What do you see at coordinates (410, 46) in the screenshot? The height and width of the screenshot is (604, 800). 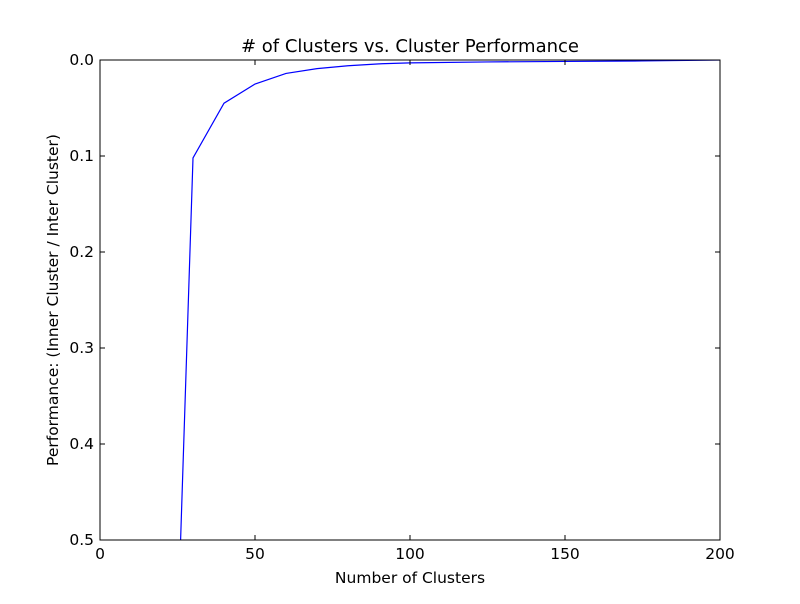 I see `chart-title: # of Clusters vs. Cluster Performance` at bounding box center [410, 46].